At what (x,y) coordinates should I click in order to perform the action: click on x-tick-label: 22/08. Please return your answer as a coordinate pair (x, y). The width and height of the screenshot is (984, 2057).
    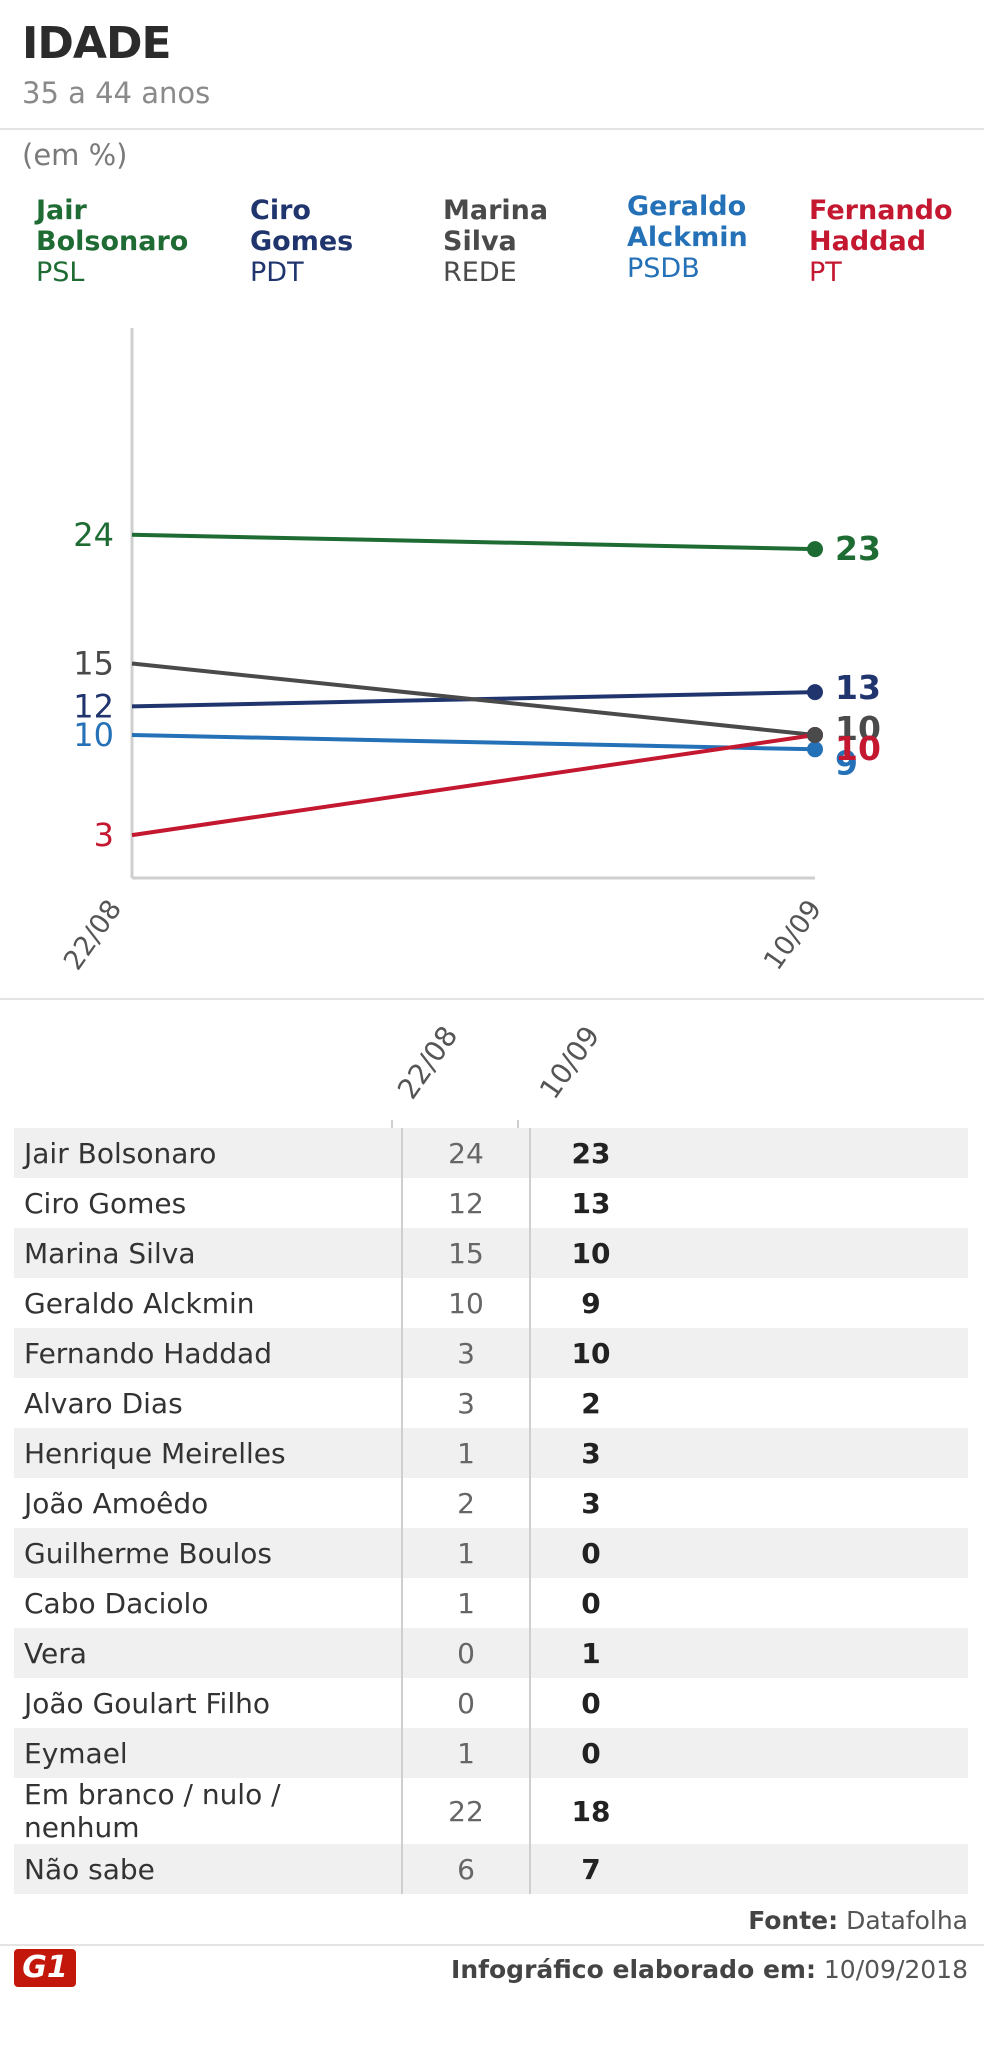
    Looking at the image, I should click on (93, 935).